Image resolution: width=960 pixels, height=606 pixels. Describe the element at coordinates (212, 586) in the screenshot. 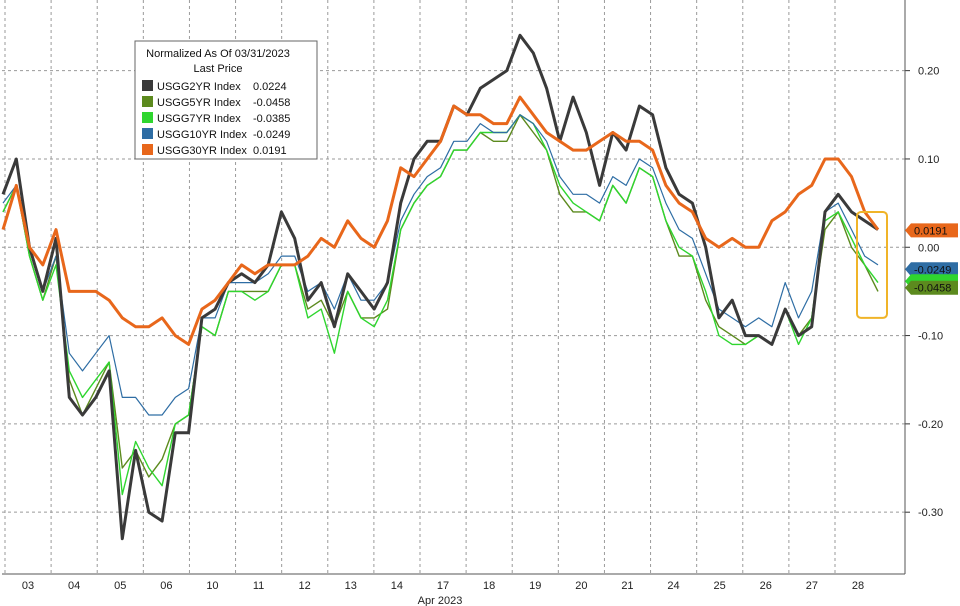

I see `x-tick-label: 10` at that location.